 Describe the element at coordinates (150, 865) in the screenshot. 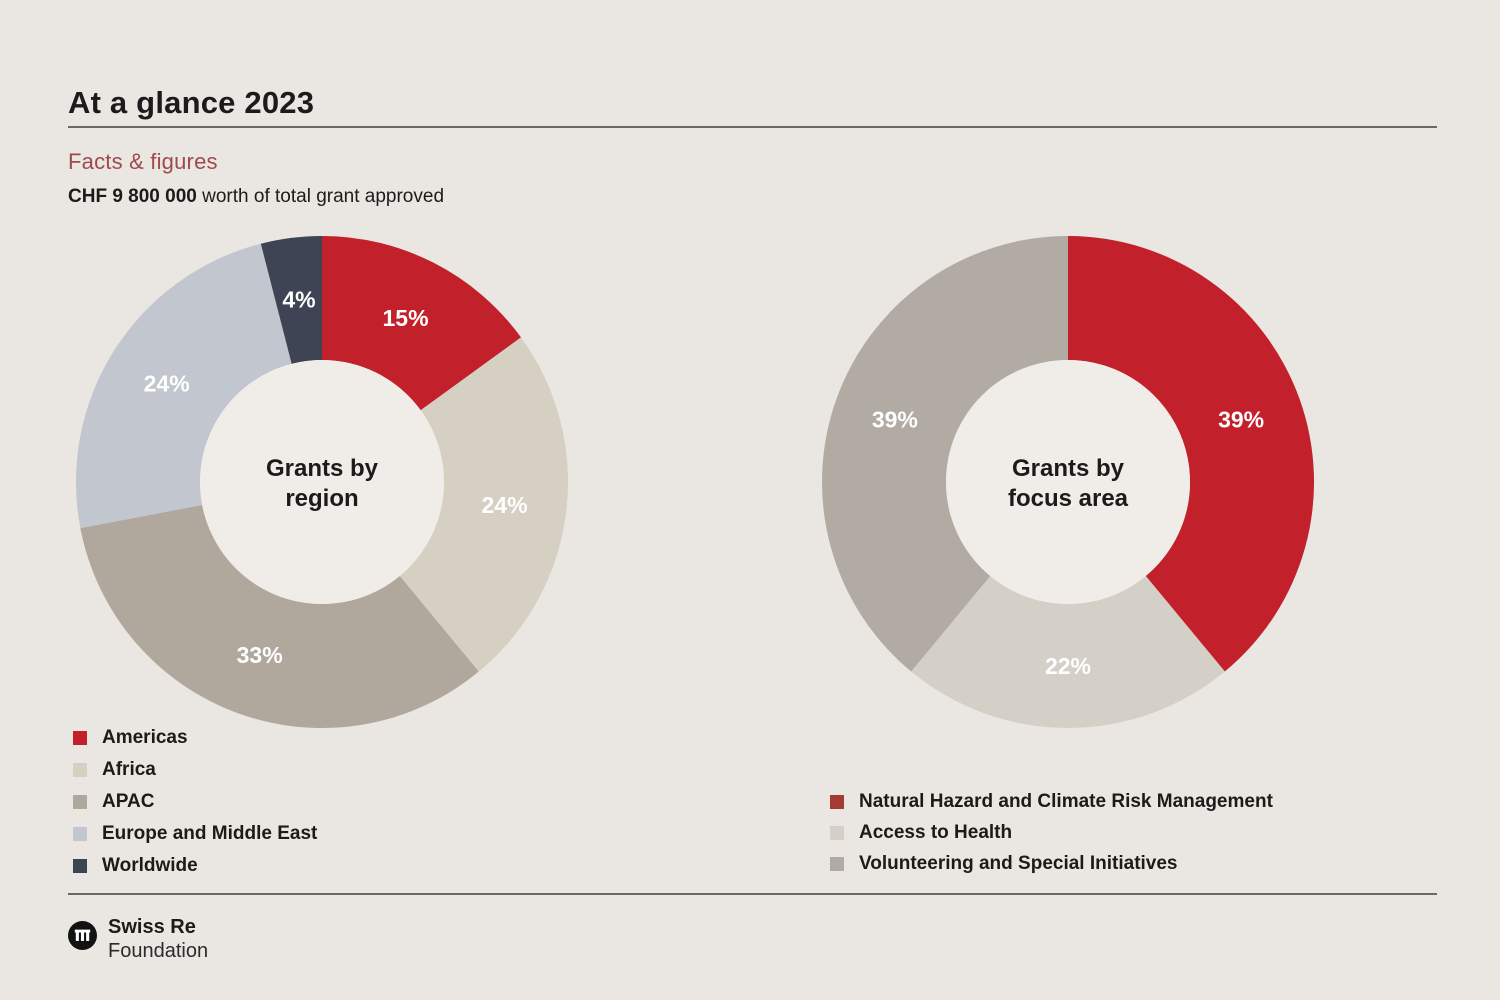

I see `legend-label-worldwide: Worldwide` at that location.